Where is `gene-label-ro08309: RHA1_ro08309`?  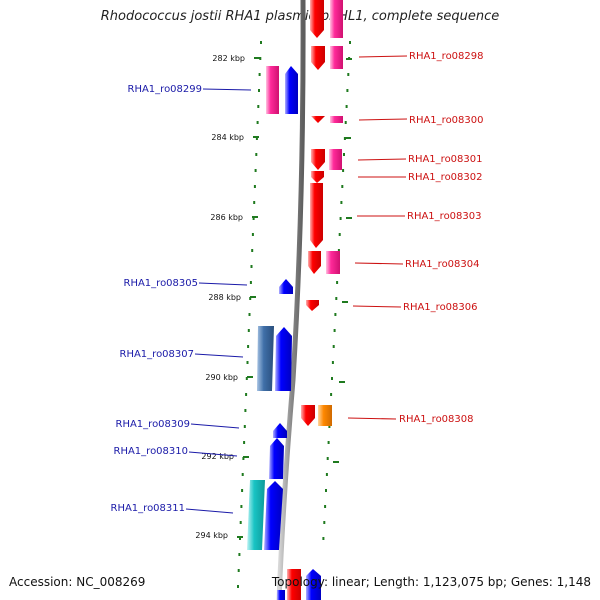 gene-label-ro08309: RHA1_ro08309 is located at coordinates (153, 424).